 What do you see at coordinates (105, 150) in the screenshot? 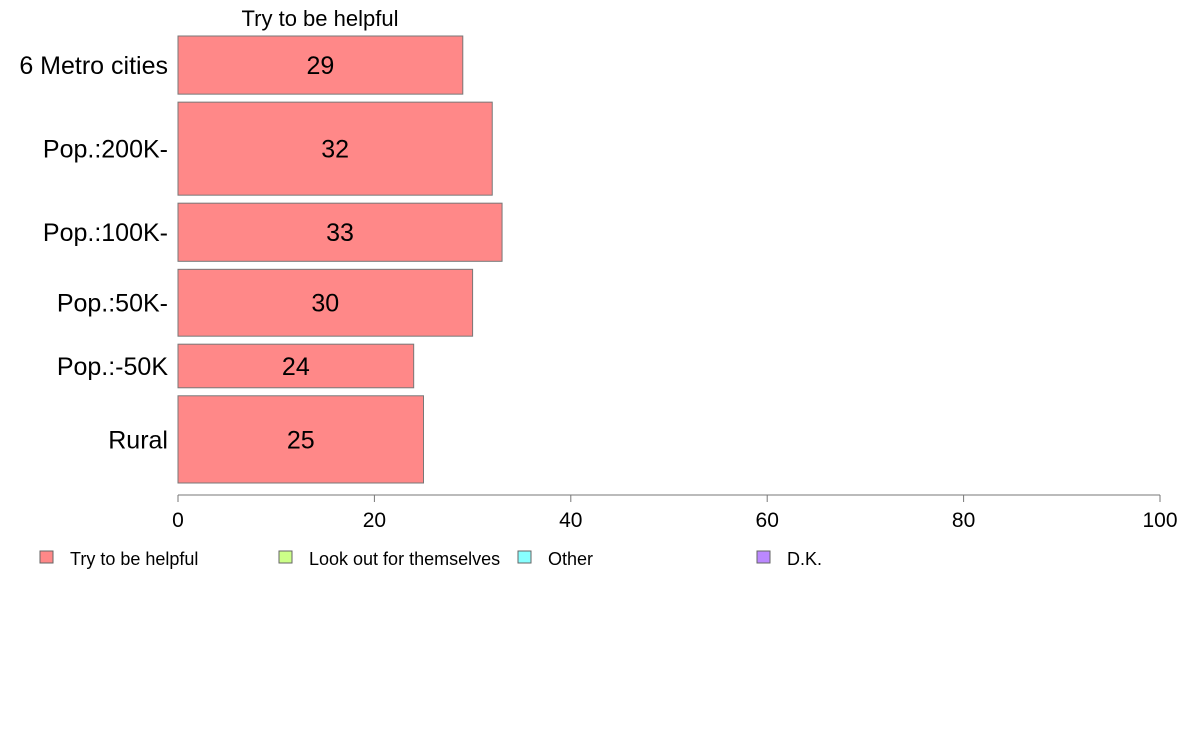
I see `category-label: Pop.:200K-` at bounding box center [105, 150].